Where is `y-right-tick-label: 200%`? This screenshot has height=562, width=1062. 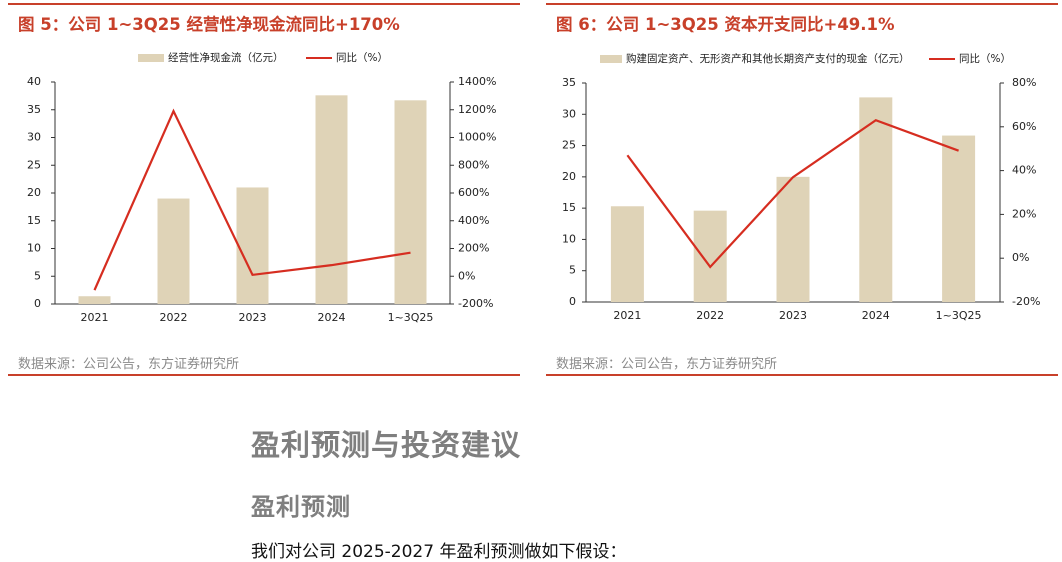 y-right-tick-label: 200% is located at coordinates (473, 248).